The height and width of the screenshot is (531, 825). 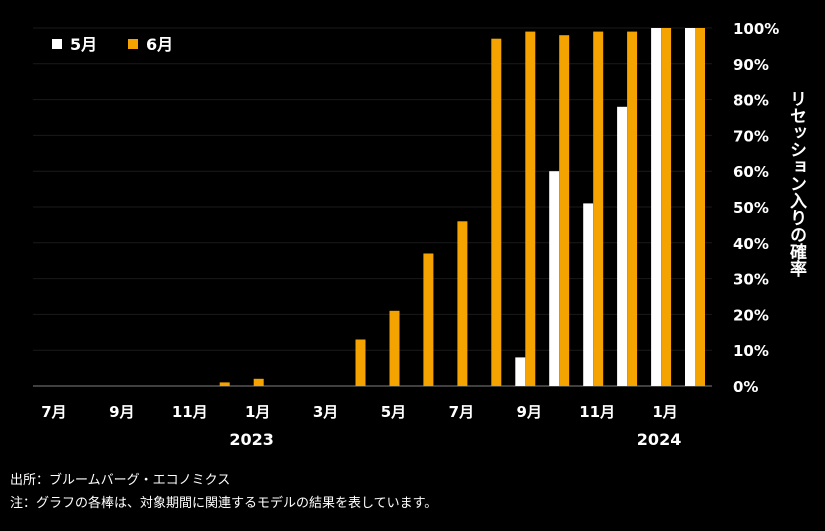 I want to click on legend-label-june: 6月, so click(x=159, y=44).